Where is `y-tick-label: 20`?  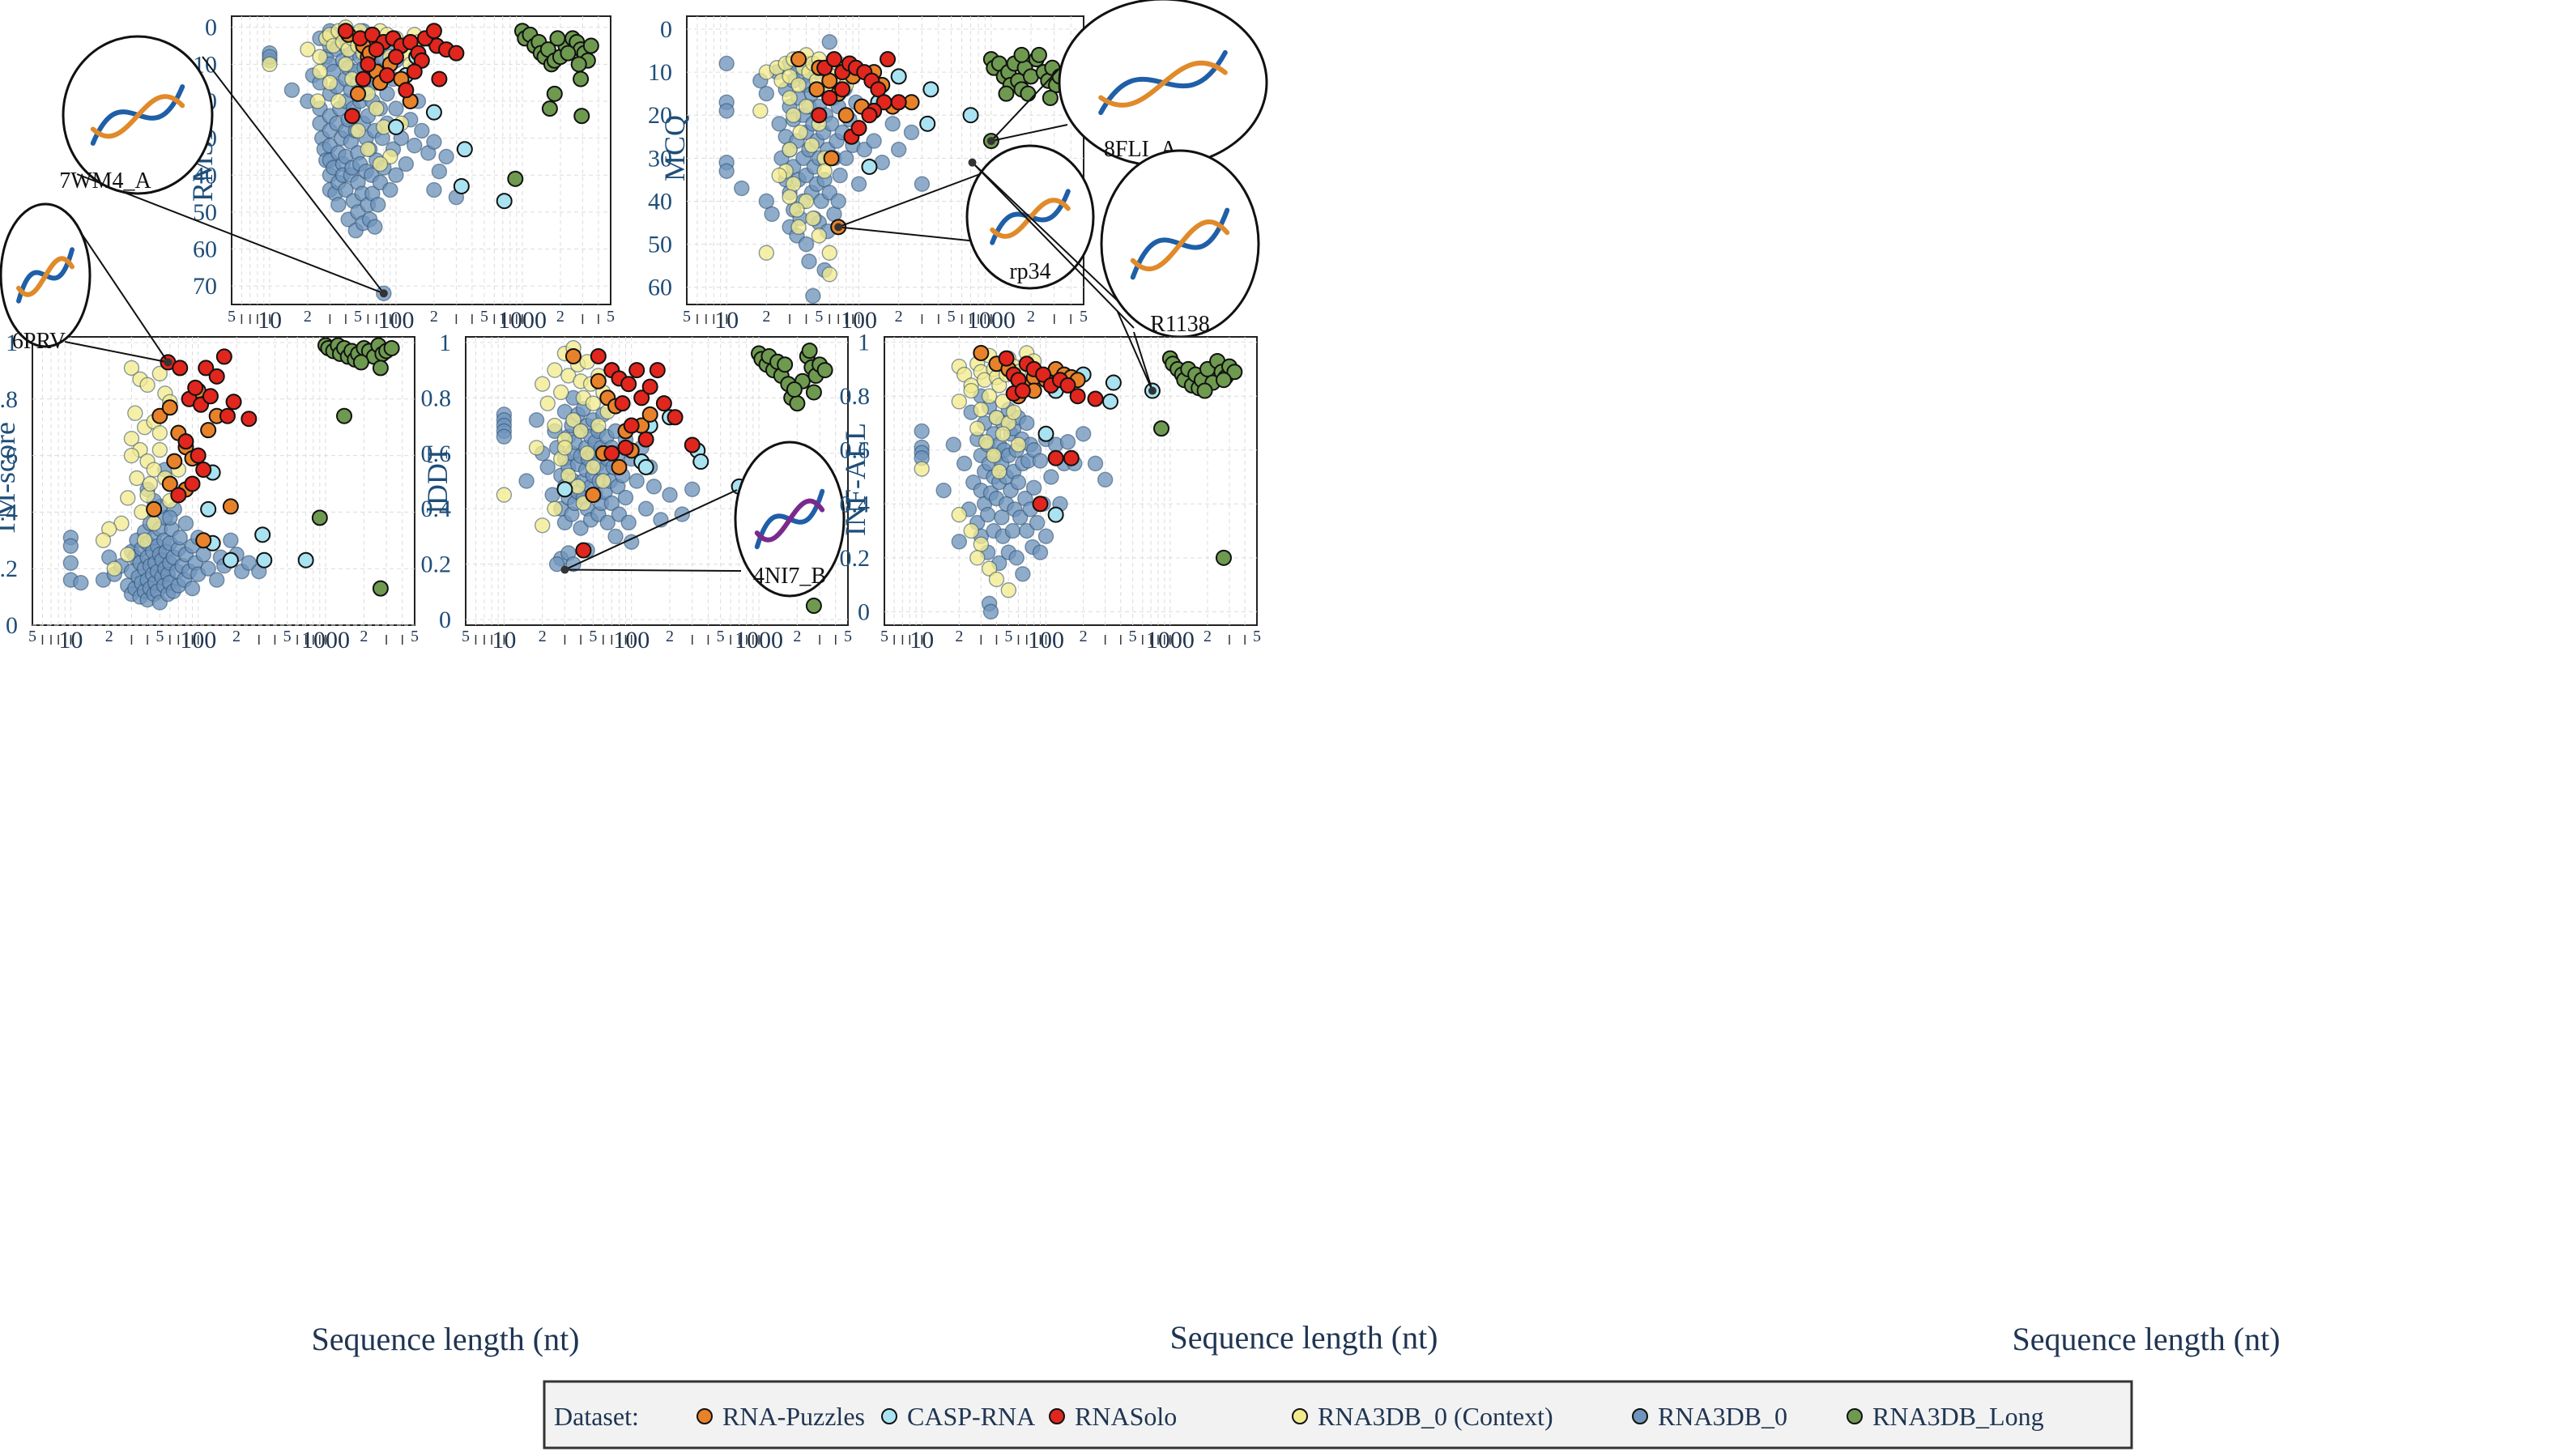
y-tick-label: 20 is located at coordinates (660, 116).